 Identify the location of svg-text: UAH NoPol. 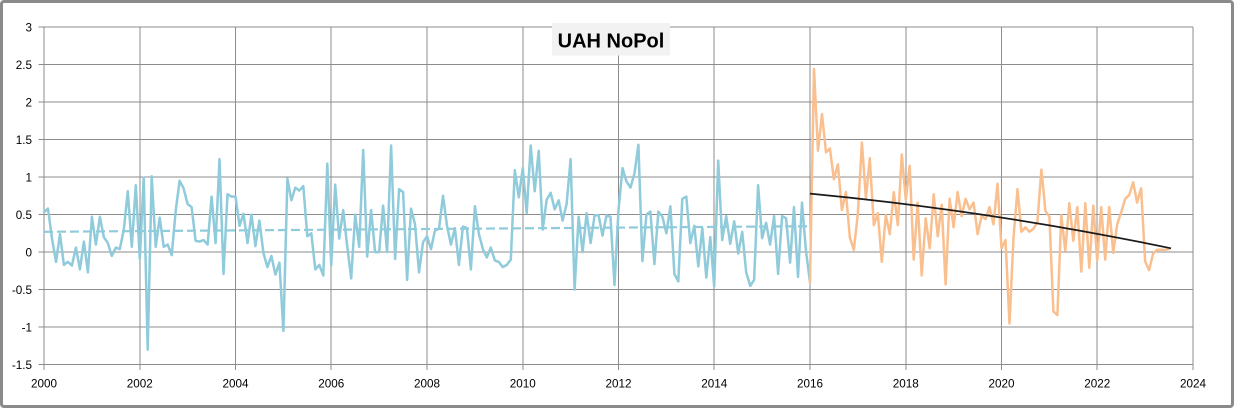
(611, 42).